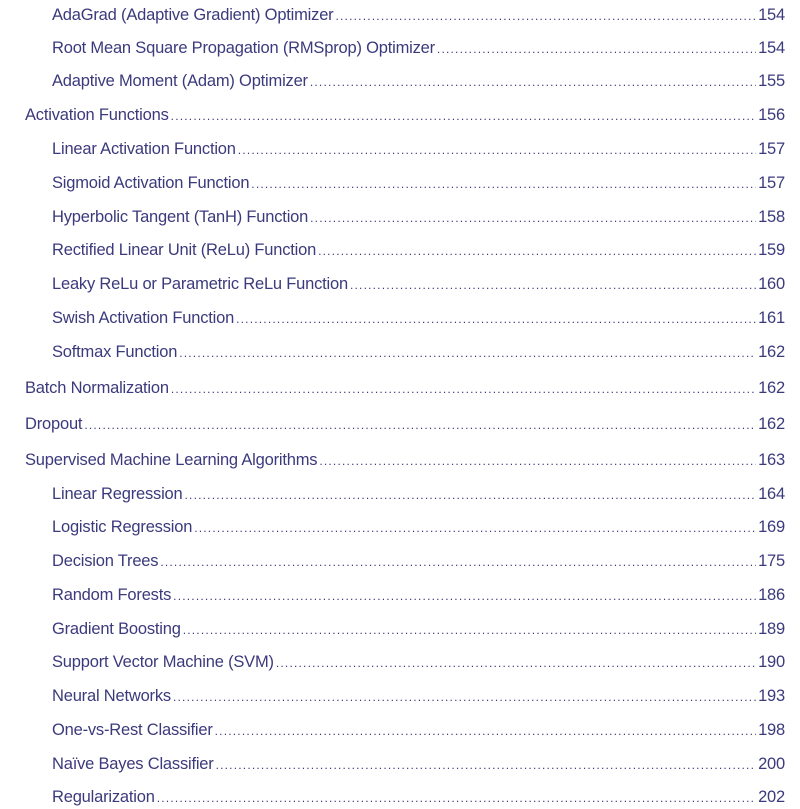 This screenshot has height=809, width=800. I want to click on toc-entry: Decision Trees 175, so click(392, 561).